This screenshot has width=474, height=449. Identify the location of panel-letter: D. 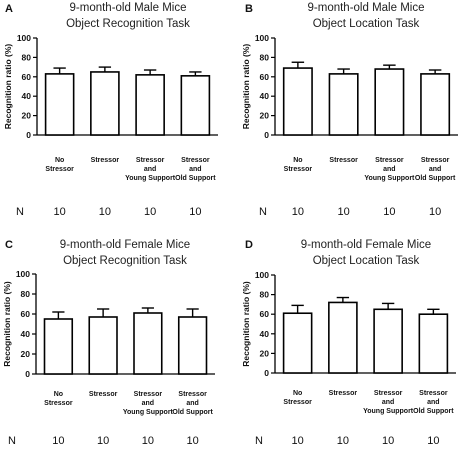
(249, 245).